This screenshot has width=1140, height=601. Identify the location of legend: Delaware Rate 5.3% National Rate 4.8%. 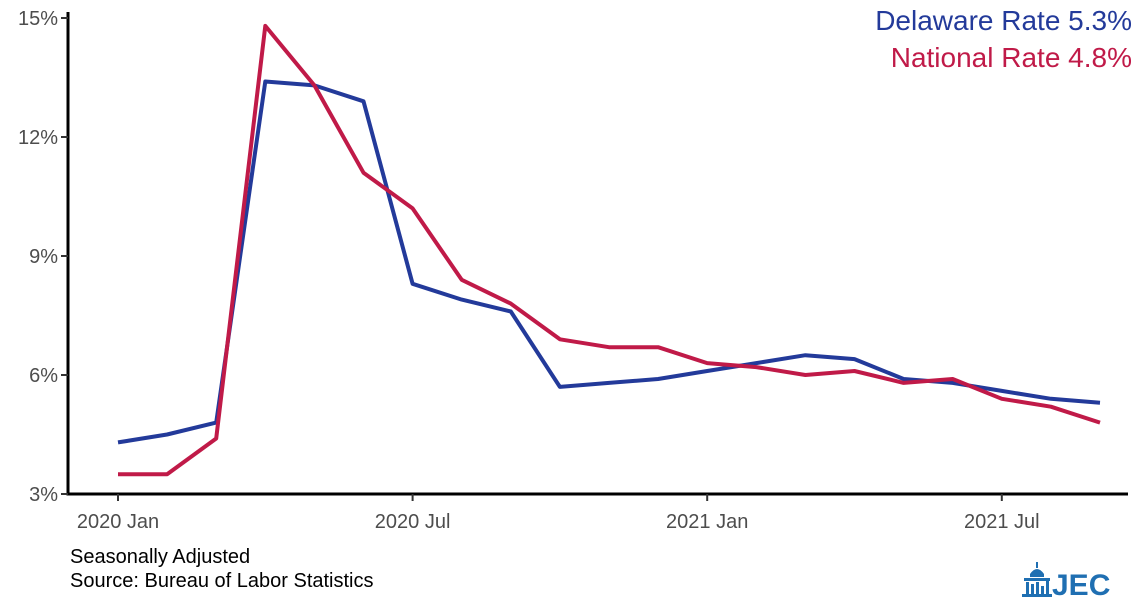
(1003, 39).